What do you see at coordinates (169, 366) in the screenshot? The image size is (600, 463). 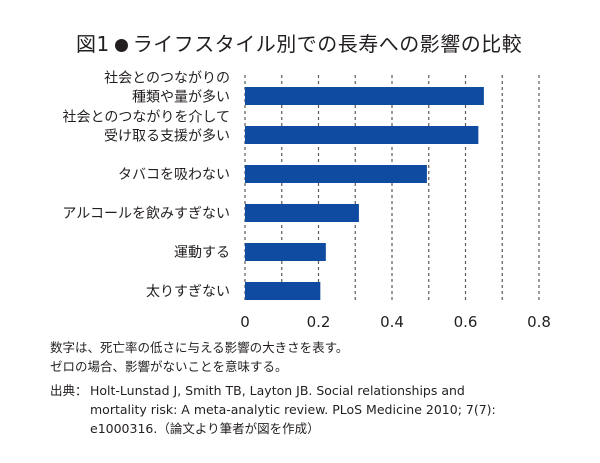 I see `note-line: ゼロの場合、影響がないことを意味する。` at bounding box center [169, 366].